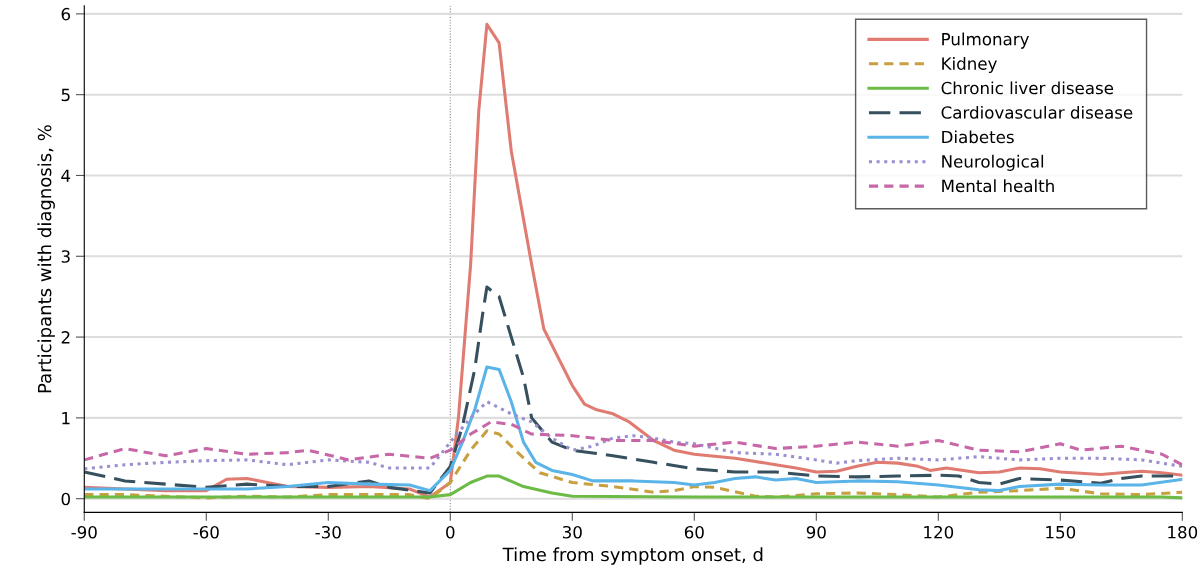 Image resolution: width=1204 pixels, height=579 pixels. What do you see at coordinates (206, 532) in the screenshot?
I see `x-tick-label: -60` at bounding box center [206, 532].